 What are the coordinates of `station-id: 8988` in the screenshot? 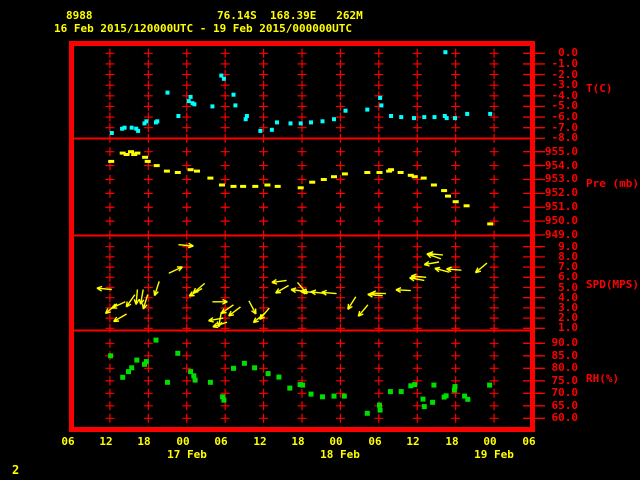 It's located at (79, 15).